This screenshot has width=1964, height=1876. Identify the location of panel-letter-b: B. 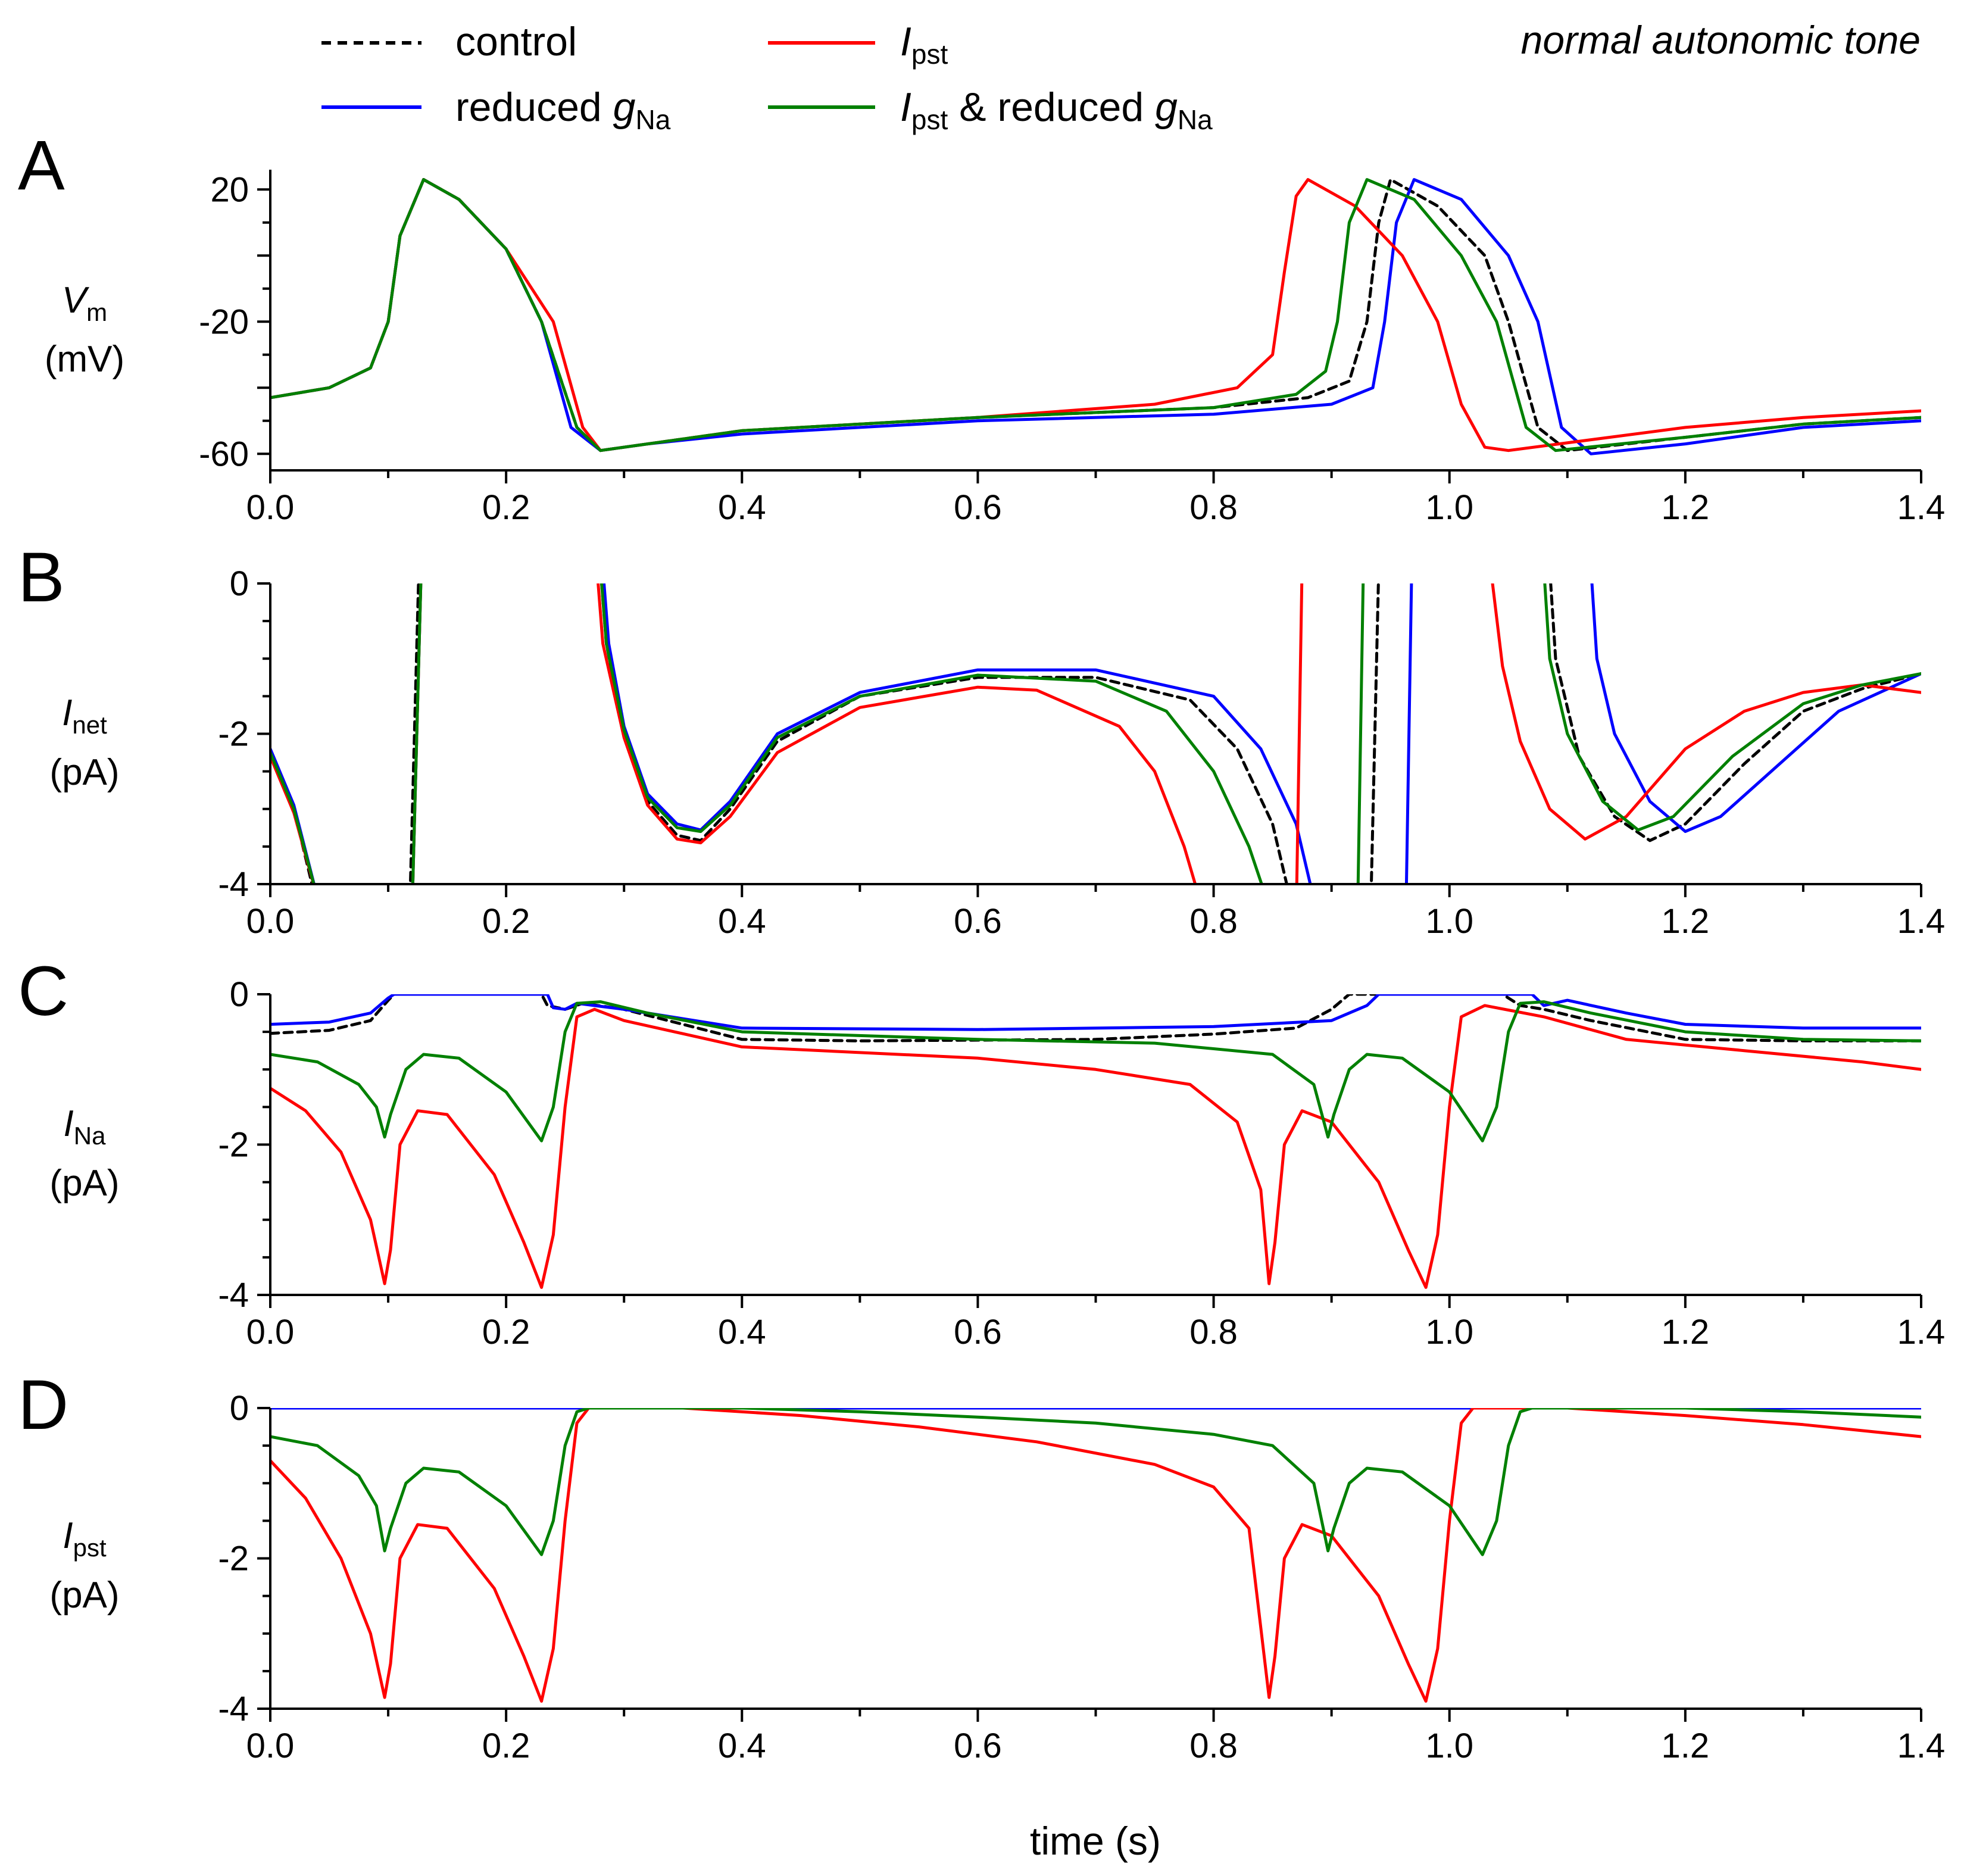
(41, 577).